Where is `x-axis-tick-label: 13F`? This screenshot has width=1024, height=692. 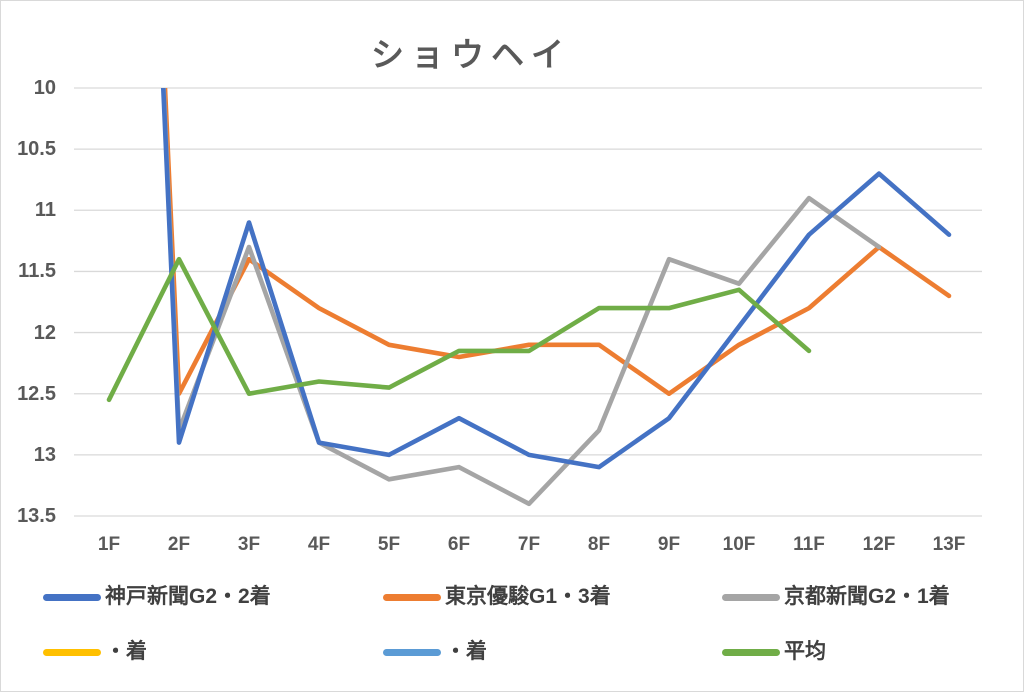
x-axis-tick-label: 13F is located at coordinates (949, 544).